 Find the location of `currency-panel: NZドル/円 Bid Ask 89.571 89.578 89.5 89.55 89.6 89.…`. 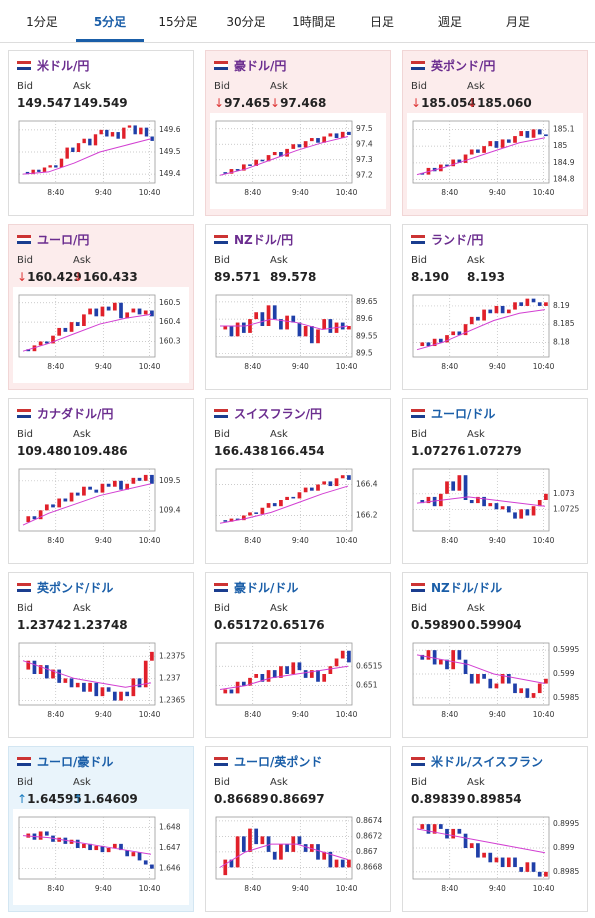

currency-panel: NZドル/円 Bid Ask 89.571 89.578 89.5 89.55 89.6 89.… is located at coordinates (298, 307).